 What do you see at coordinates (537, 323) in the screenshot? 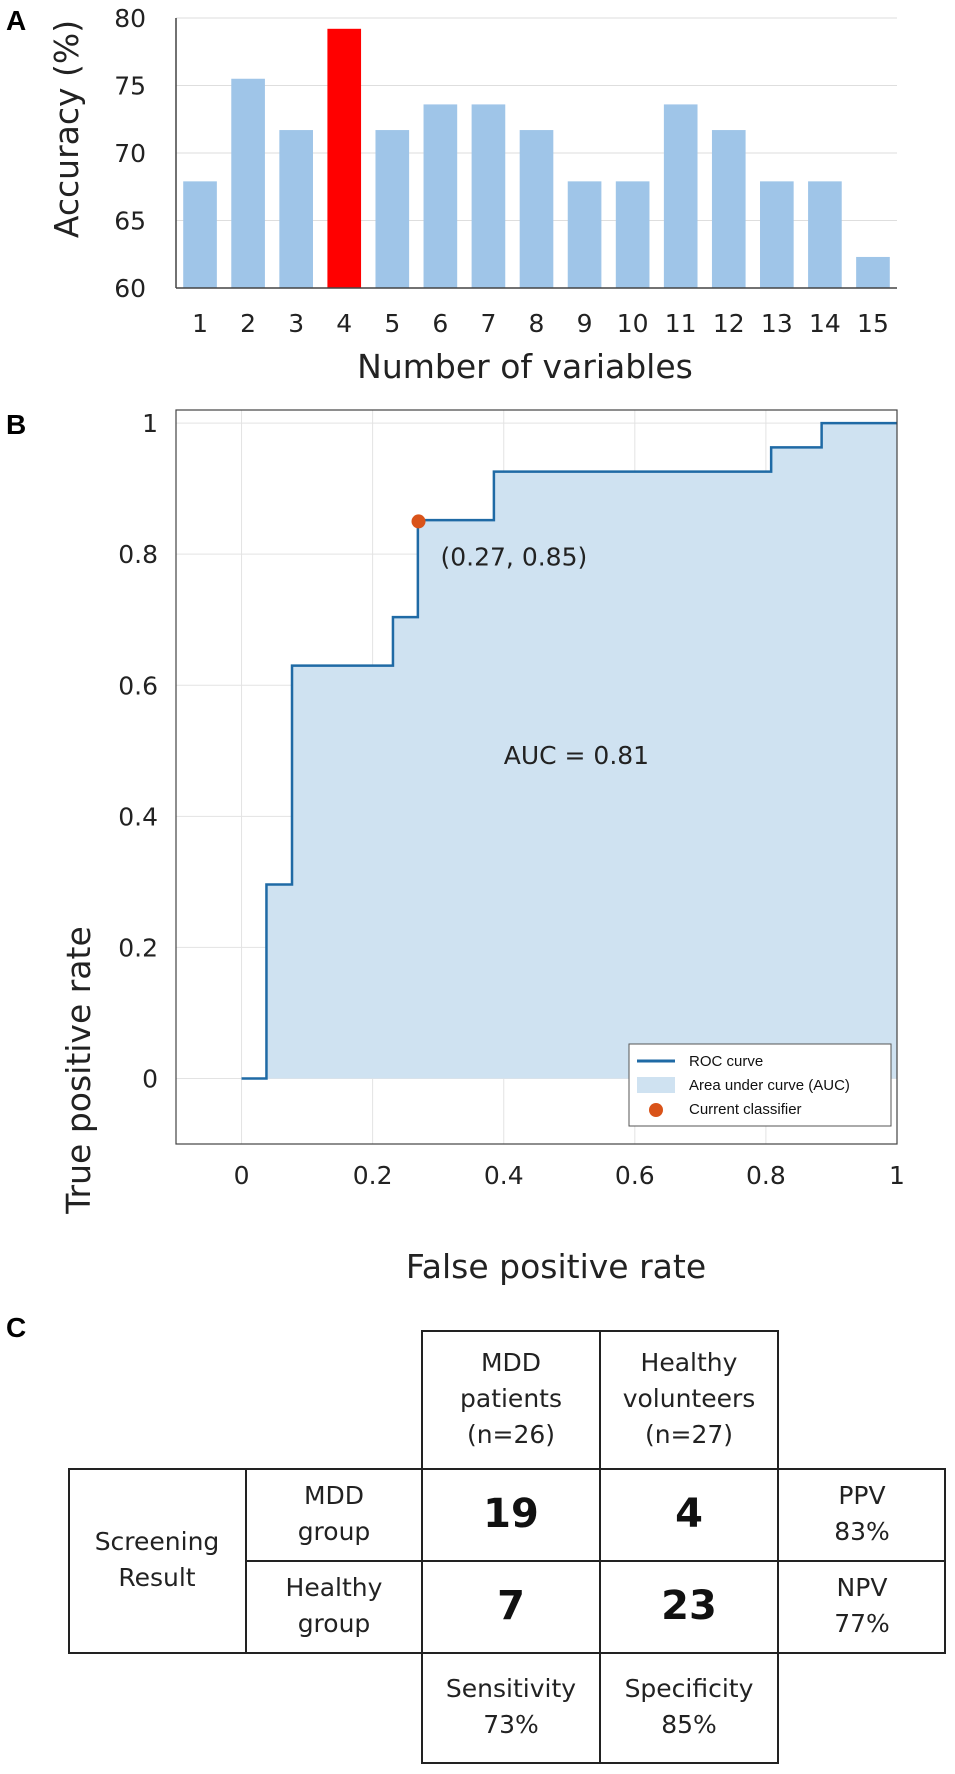
I see `x-tick-label: 8` at bounding box center [537, 323].